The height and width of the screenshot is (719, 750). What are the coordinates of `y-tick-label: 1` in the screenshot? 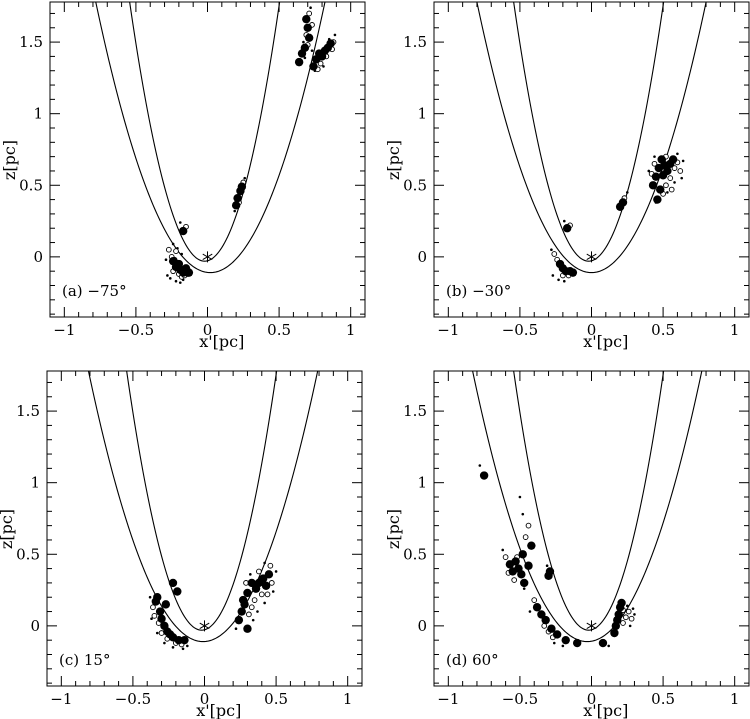 It's located at (422, 114).